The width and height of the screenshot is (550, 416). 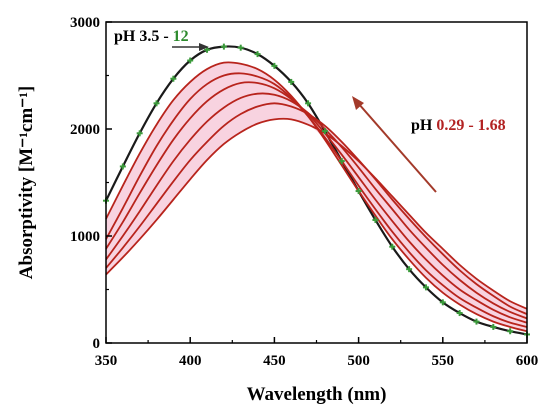 I want to click on x-tick-label: 400, so click(x=190, y=361).